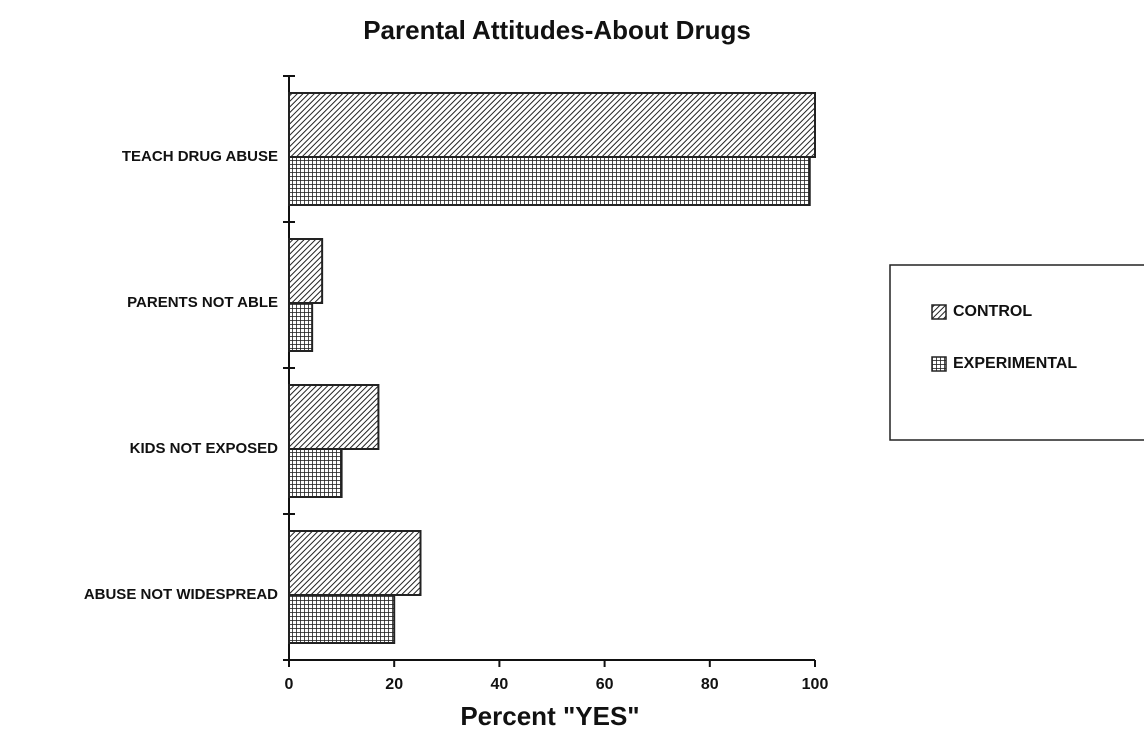 This screenshot has width=1144, height=734. Describe the element at coordinates (1015, 363) in the screenshot. I see `legend-label: EXPERIMENTAL` at that location.